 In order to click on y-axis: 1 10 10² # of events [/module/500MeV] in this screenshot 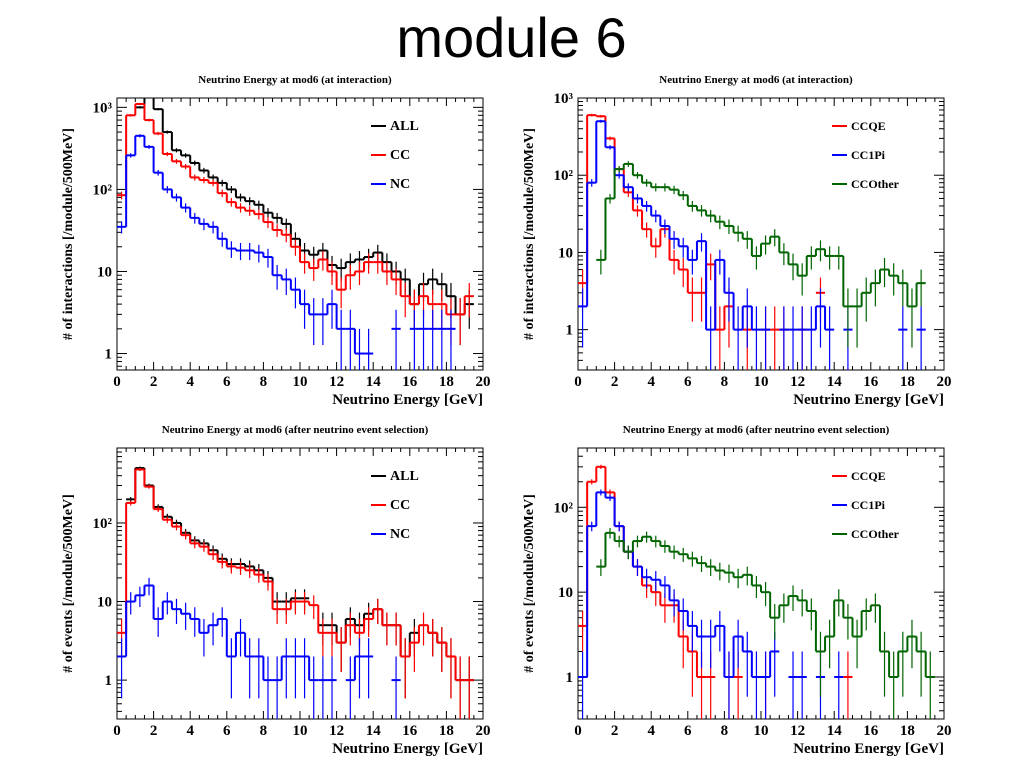, I will do `click(272, 579)`.